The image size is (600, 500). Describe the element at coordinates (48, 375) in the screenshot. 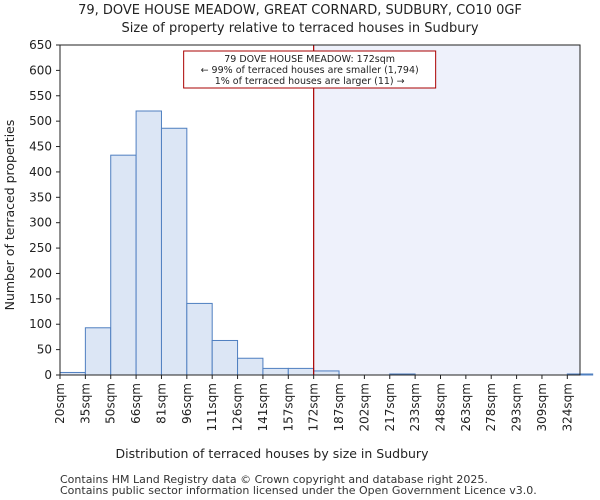

I see `y-tick-label: 0` at that location.